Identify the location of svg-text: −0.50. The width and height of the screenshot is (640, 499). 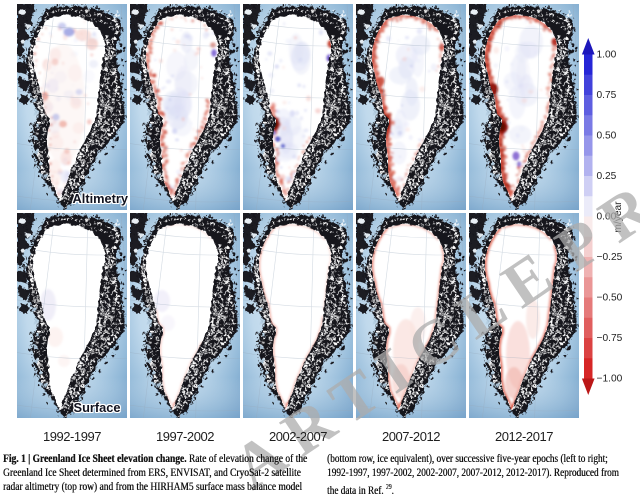
(610, 298).